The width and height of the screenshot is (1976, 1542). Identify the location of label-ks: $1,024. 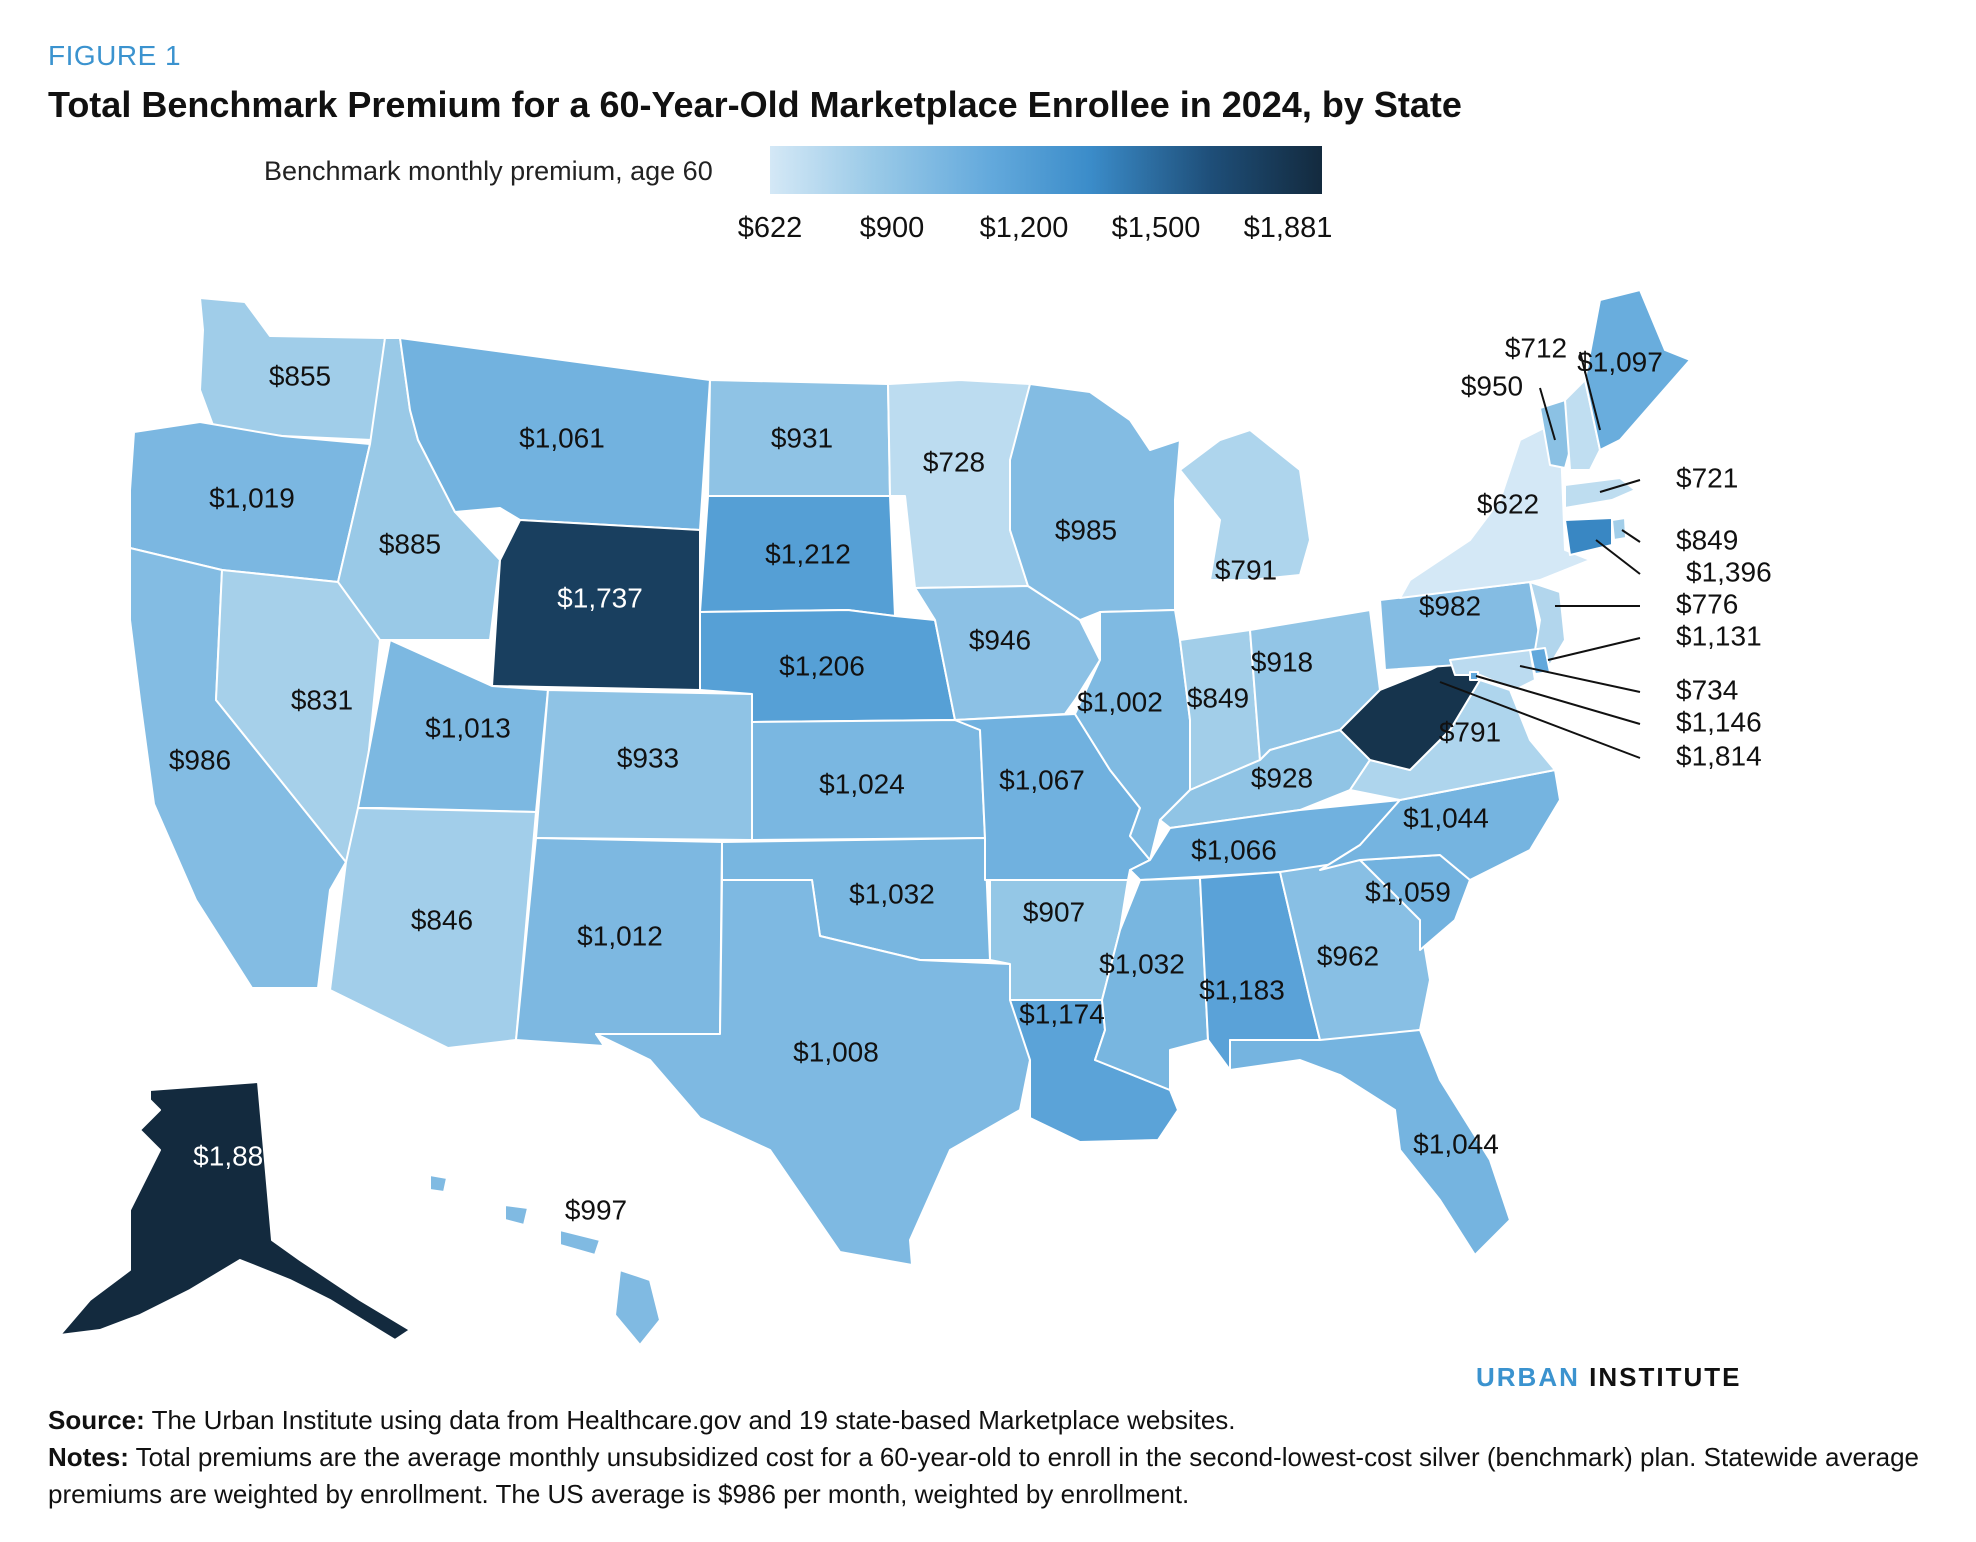
(862, 783).